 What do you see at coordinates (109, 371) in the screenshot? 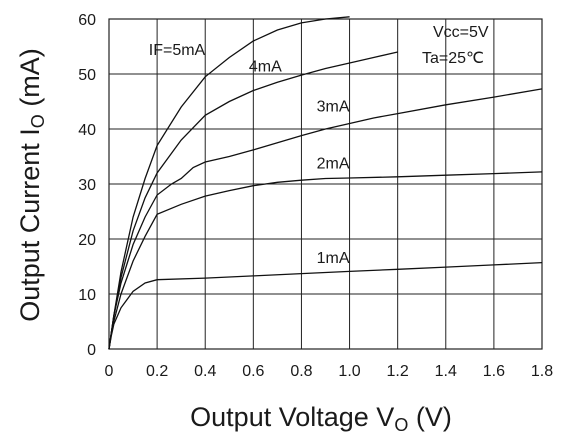
I see `x-tick-label: 0` at bounding box center [109, 371].